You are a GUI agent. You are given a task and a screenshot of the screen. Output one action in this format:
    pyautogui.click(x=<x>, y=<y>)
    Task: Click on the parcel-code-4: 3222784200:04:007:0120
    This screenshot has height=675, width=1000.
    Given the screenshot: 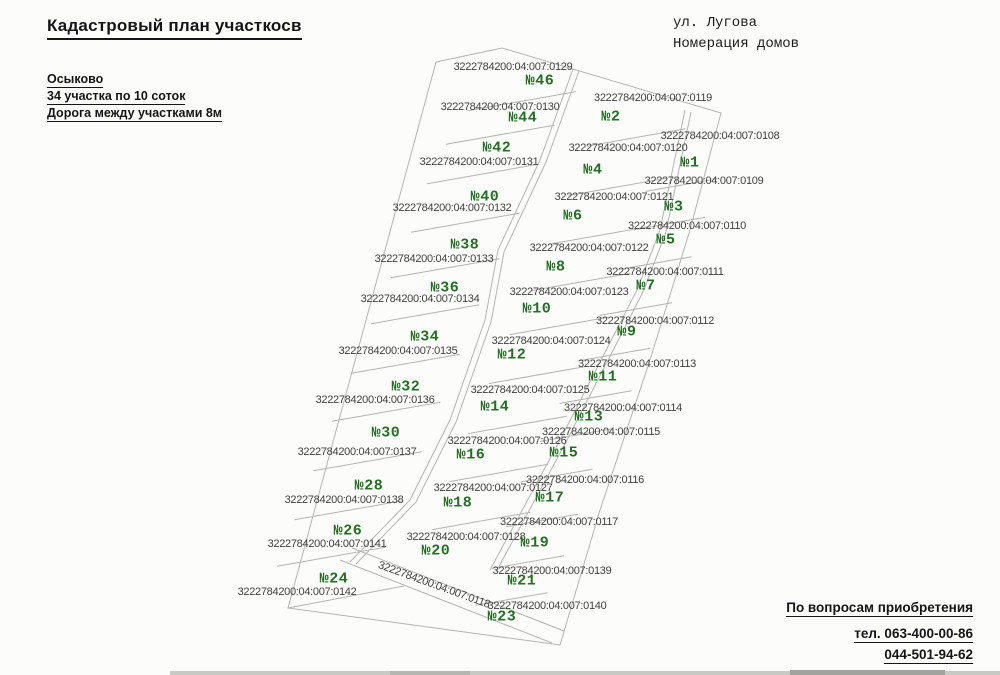 What is the action you would take?
    pyautogui.click(x=628, y=148)
    